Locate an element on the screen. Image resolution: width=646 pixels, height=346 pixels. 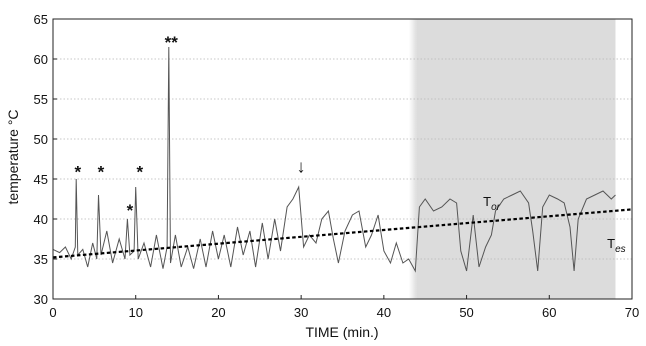
x-tick-label: 30 is located at coordinates (301, 312).